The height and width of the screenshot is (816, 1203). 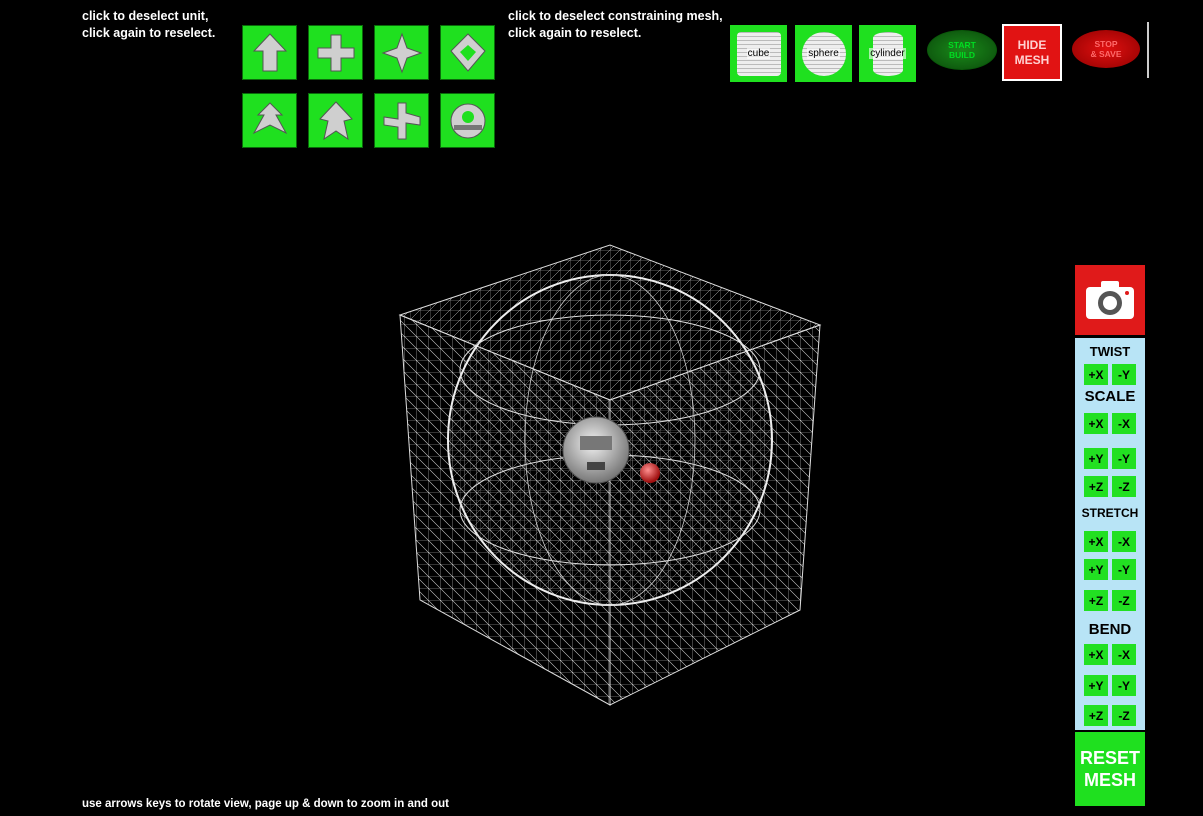 I want to click on stretch-minus-x-button: -X, so click(x=1124, y=541).